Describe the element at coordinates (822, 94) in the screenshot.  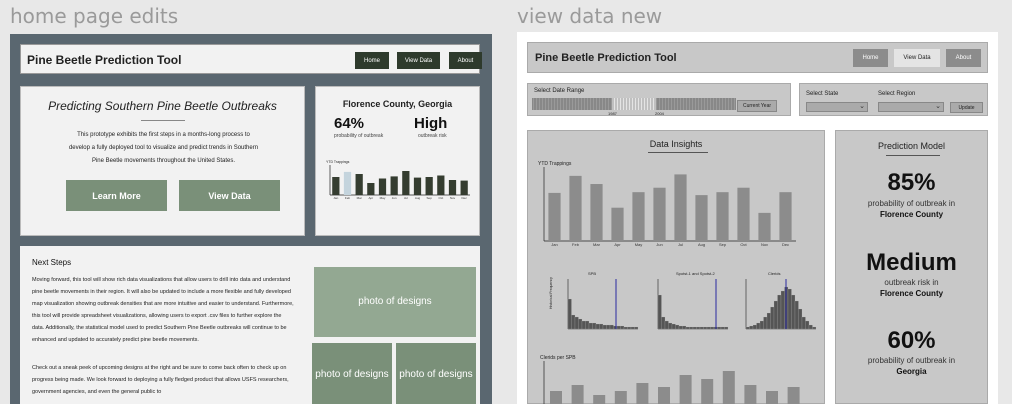
I see `select-state-label: Select State` at that location.